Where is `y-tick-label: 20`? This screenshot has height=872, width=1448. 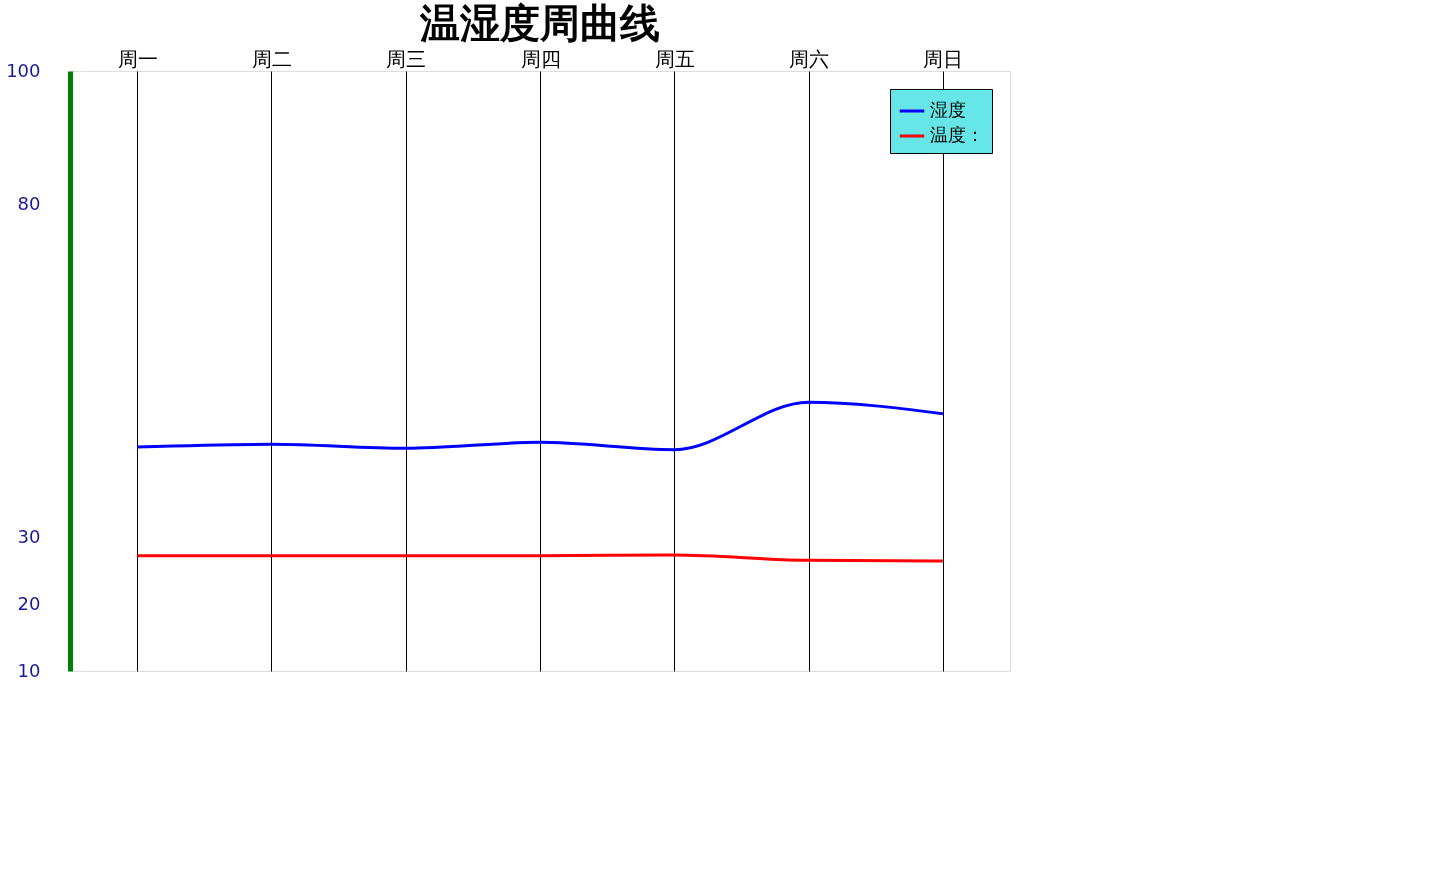 y-tick-label: 20 is located at coordinates (29, 603).